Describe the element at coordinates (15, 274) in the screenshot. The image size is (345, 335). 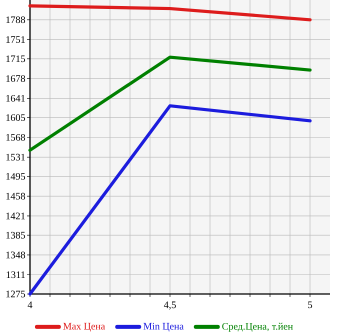
I see `y-tick-label: 1311` at that location.